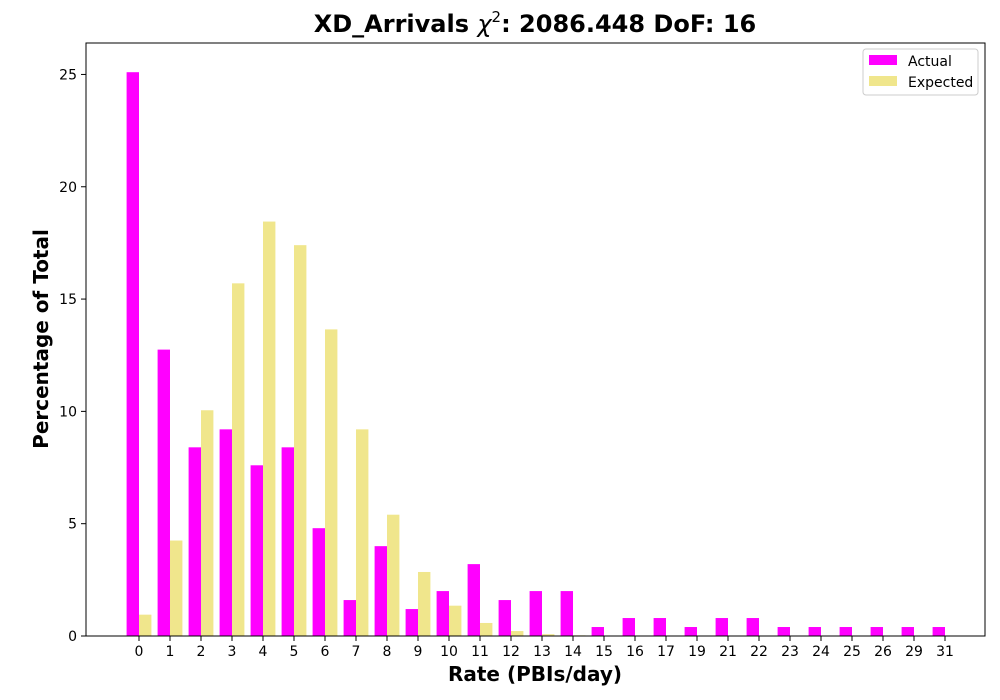 The height and width of the screenshot is (700, 1000). I want to click on y-tick-label: 25, so click(68, 75).